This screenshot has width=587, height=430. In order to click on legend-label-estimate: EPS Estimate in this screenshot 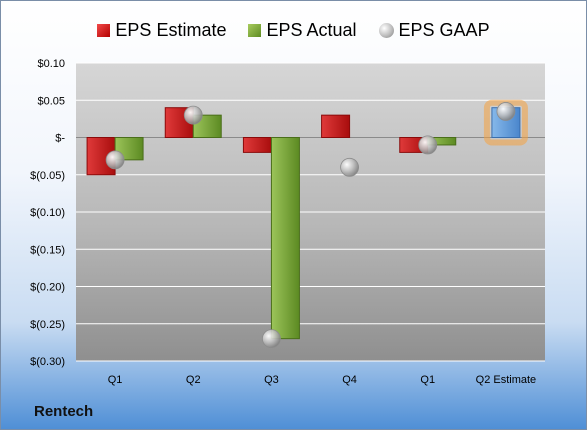, I will do `click(171, 29)`.